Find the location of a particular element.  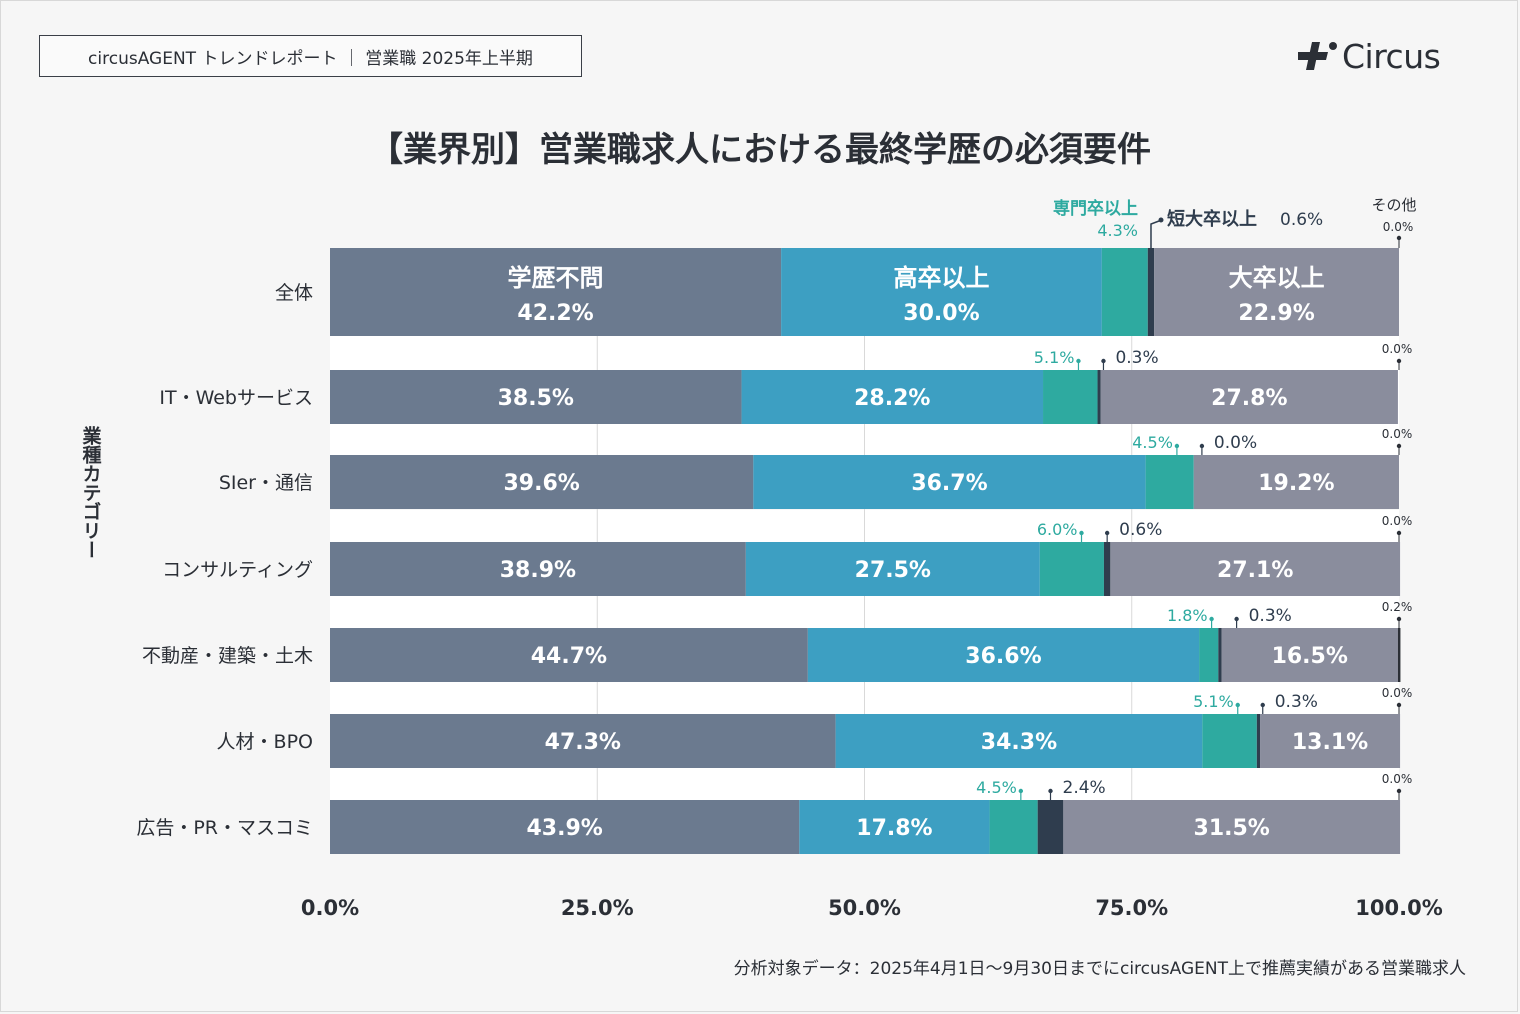

series-label-callout: その他 is located at coordinates (1393, 205).